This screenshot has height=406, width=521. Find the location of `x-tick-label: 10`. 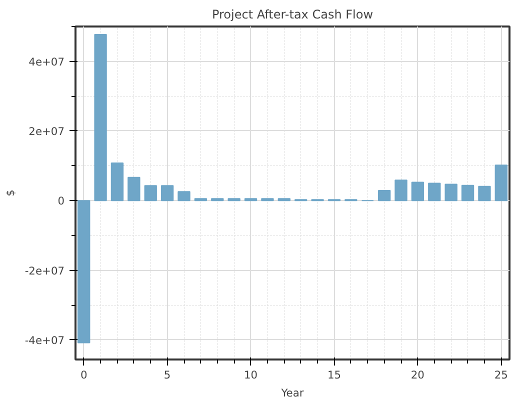

x-tick-label: 10 is located at coordinates (251, 375).